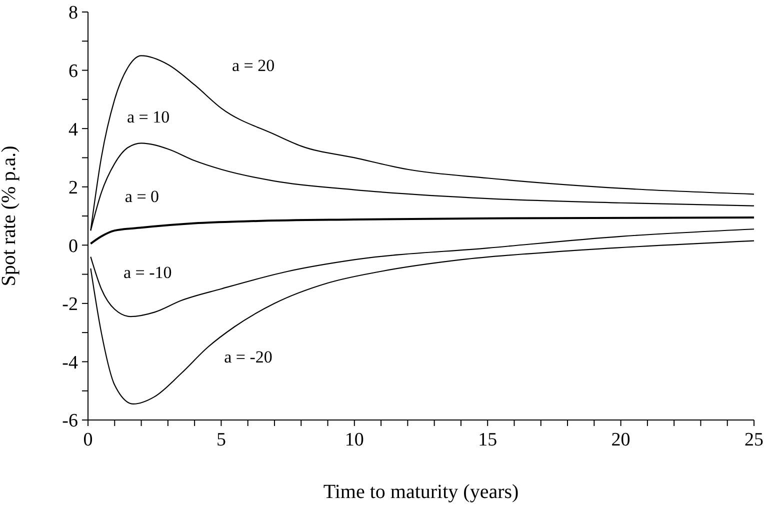 Image resolution: width=769 pixels, height=514 pixels. What do you see at coordinates (70, 305) in the screenshot?
I see `y-tick-label: -2` at bounding box center [70, 305].